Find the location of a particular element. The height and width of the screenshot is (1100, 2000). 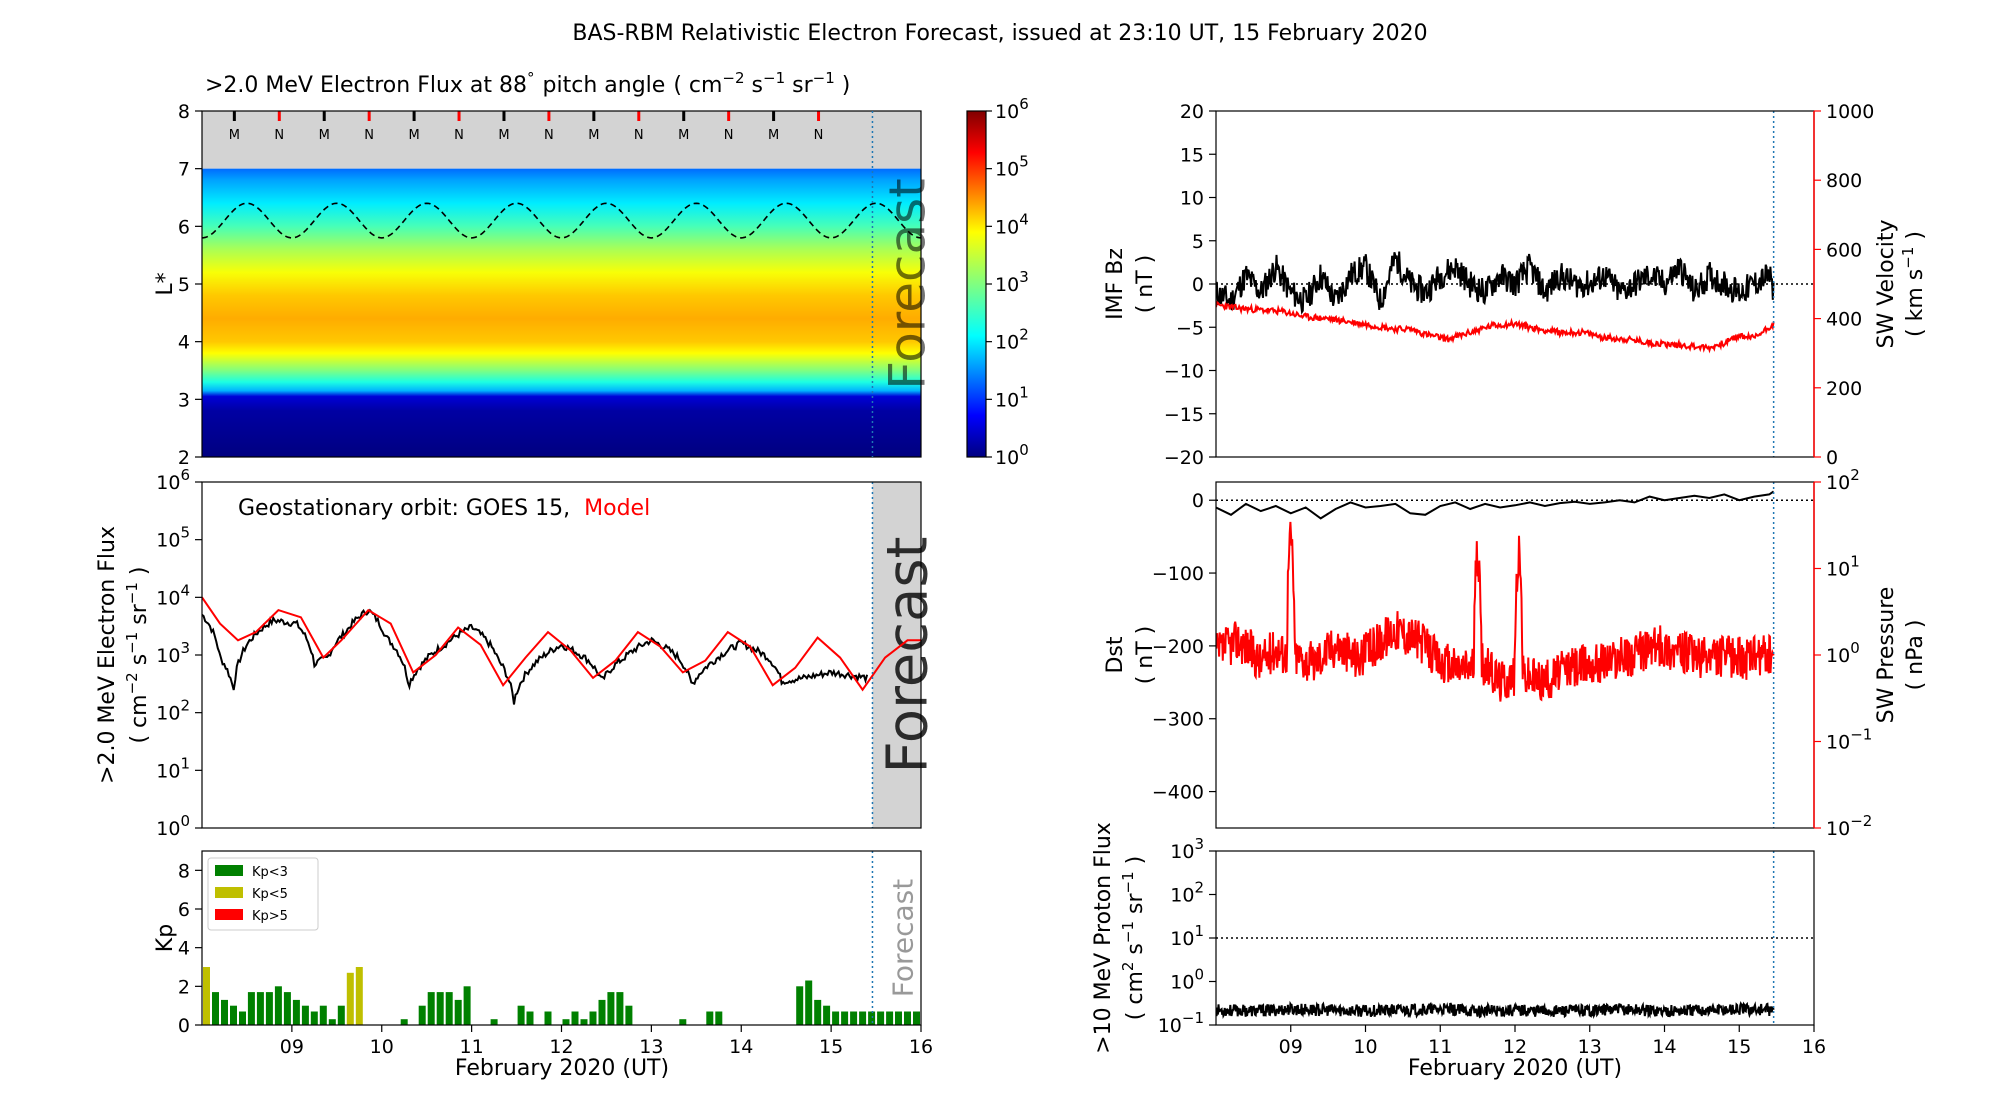

heatmap-flux-field is located at coordinates (561, 312).